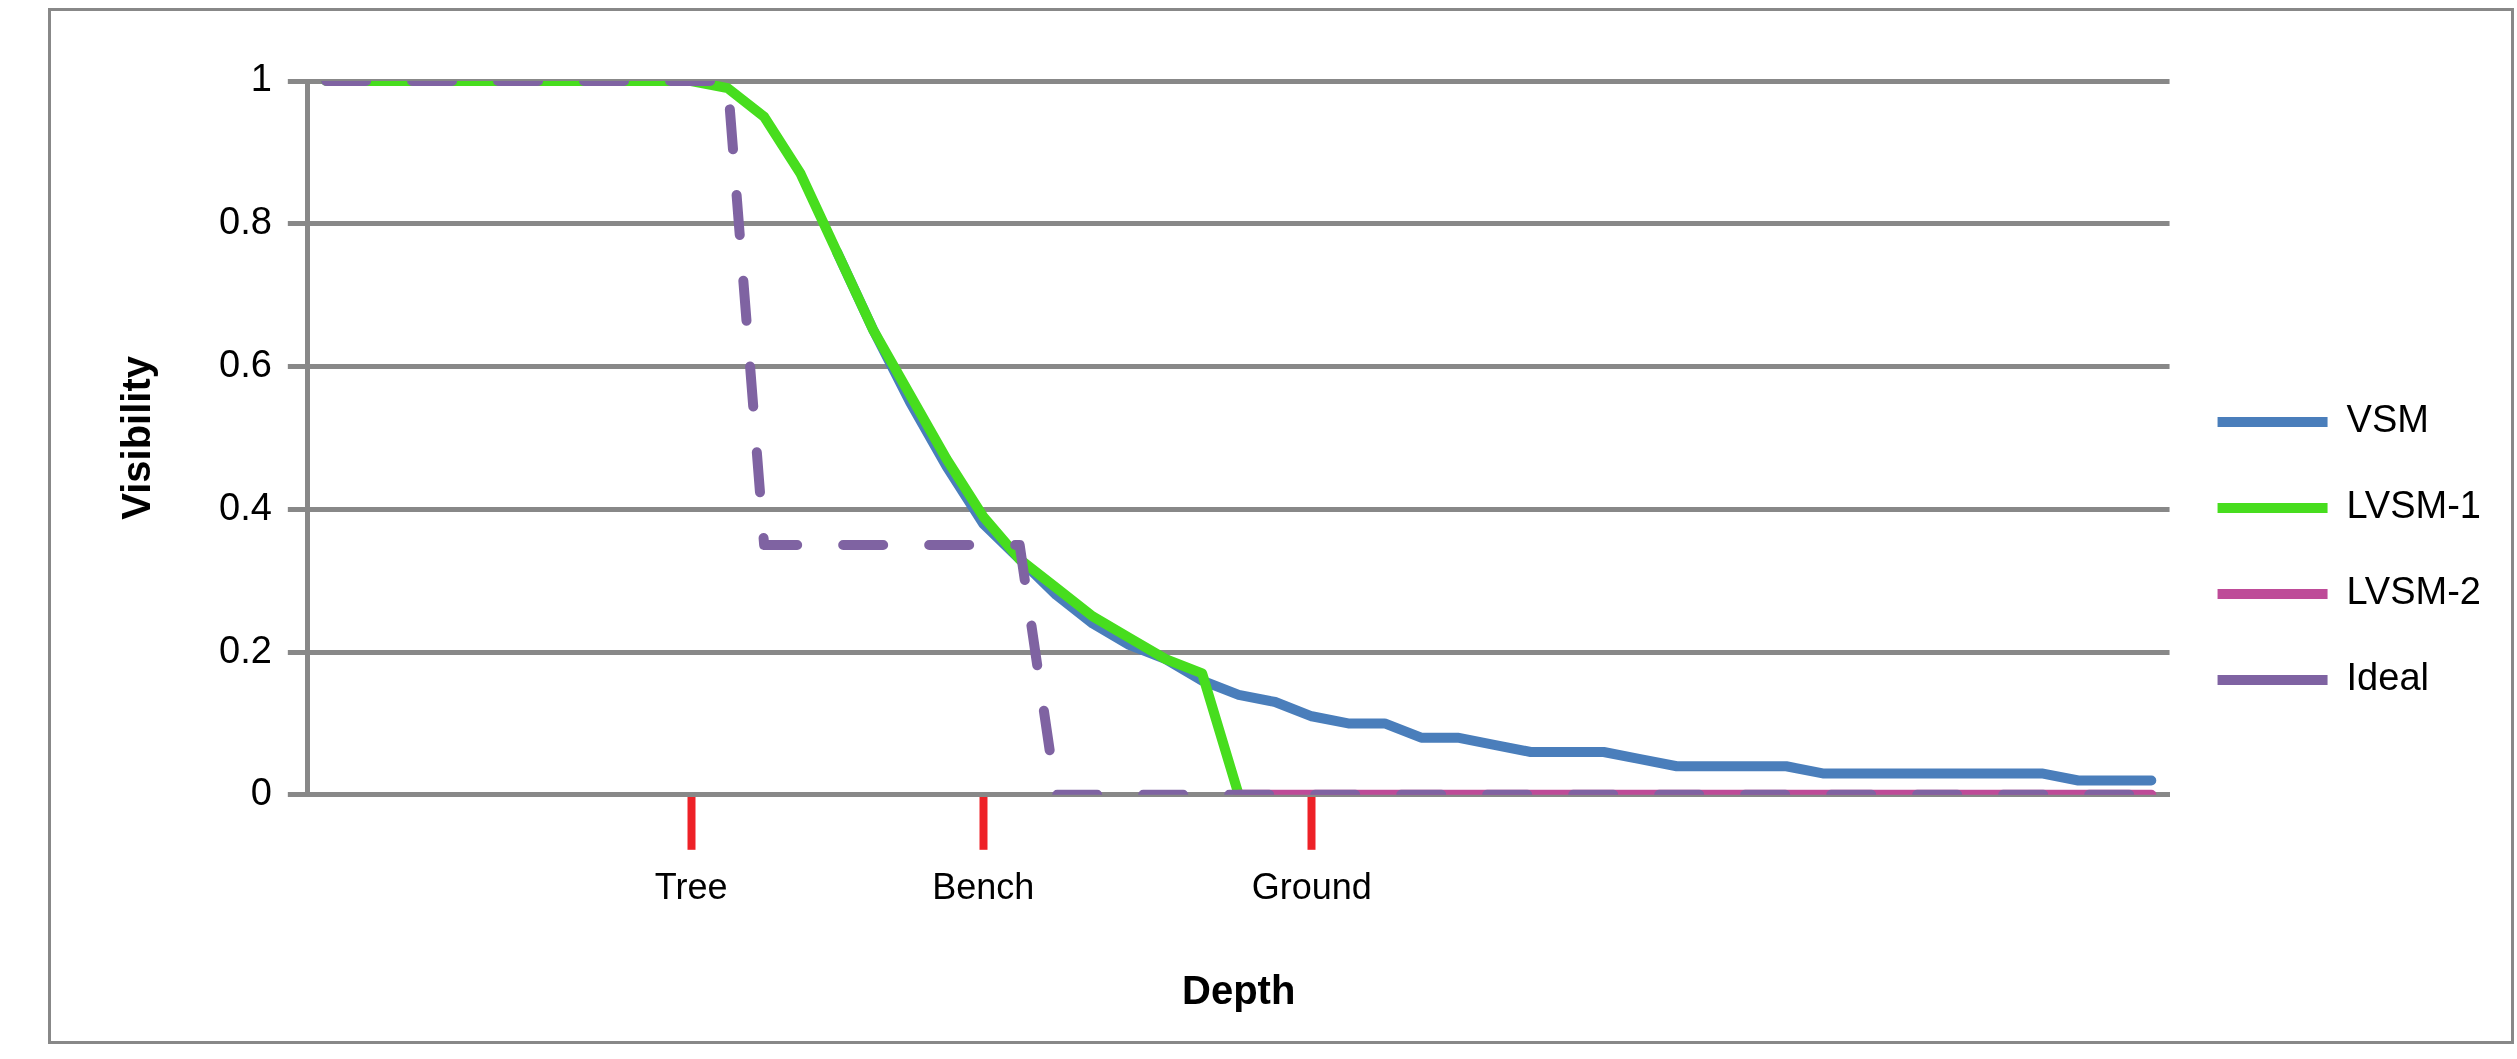  Describe the element at coordinates (261, 78) in the screenshot. I see `y-tick-label: 1` at that location.